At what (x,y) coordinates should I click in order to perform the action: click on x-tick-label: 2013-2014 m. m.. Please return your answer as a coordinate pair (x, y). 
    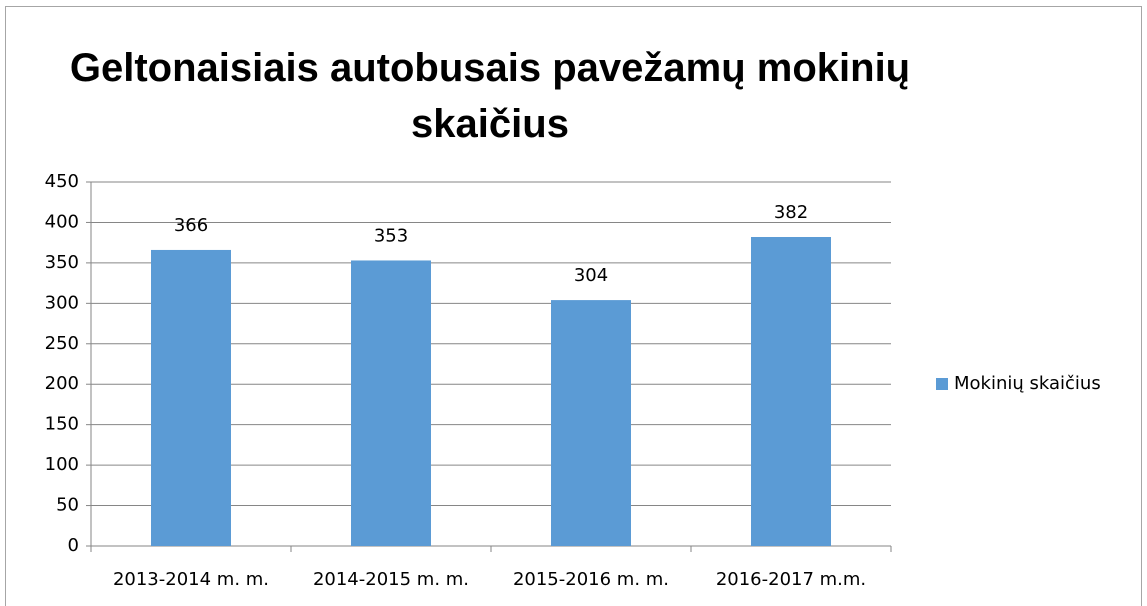
    Looking at the image, I should click on (191, 579).